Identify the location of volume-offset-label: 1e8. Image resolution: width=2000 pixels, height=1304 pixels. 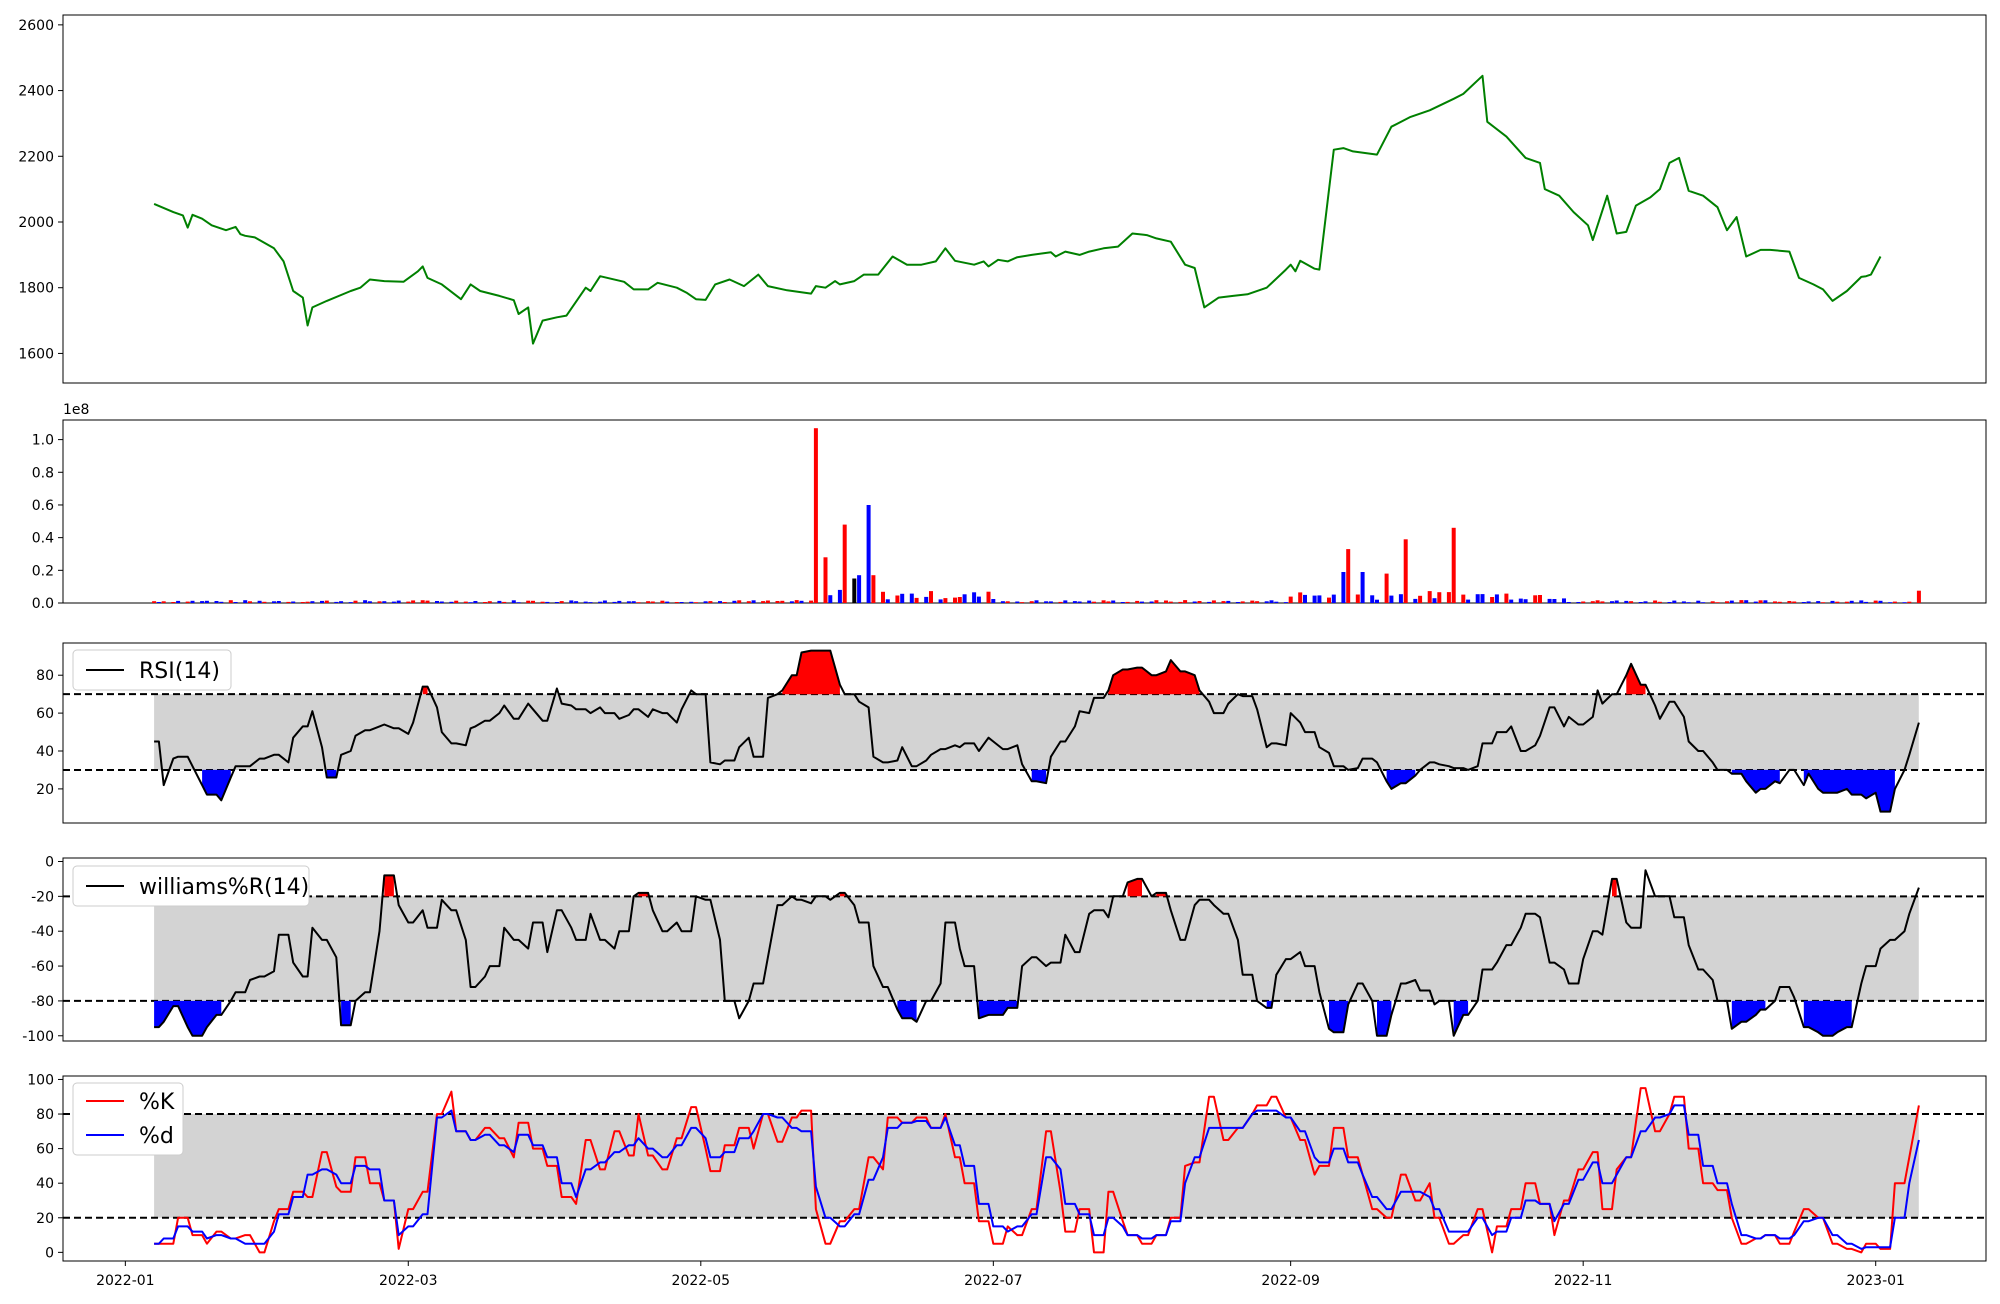
(76, 410).